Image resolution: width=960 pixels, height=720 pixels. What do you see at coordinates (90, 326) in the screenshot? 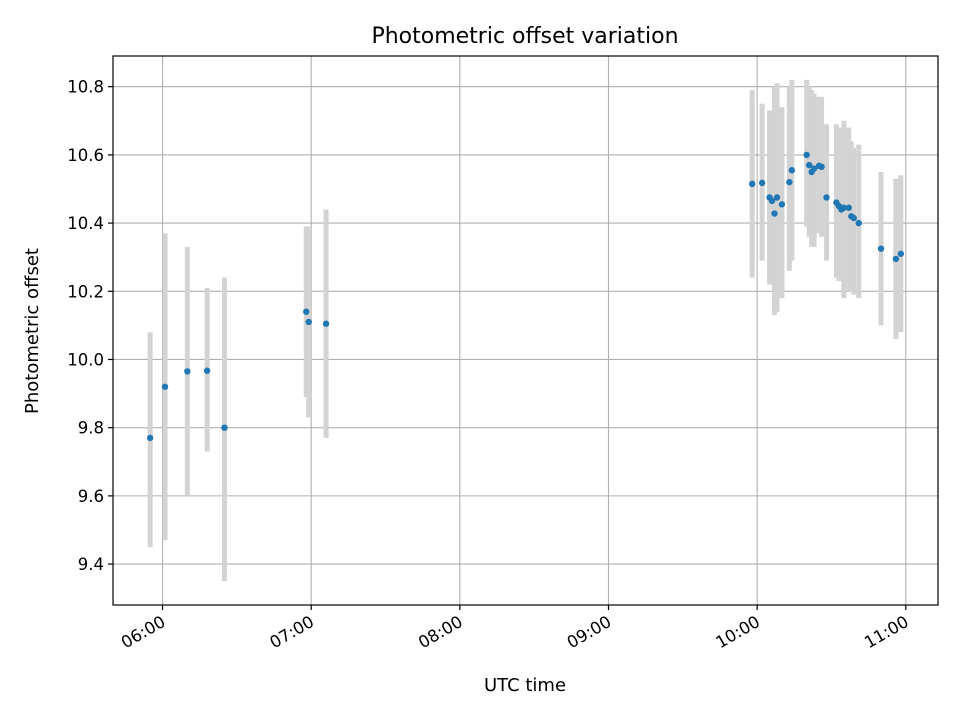
I see `y-axis-ticks: 9.4 9.6 9.8 10.0 10.2 10.4 10.6 10.8` at bounding box center [90, 326].